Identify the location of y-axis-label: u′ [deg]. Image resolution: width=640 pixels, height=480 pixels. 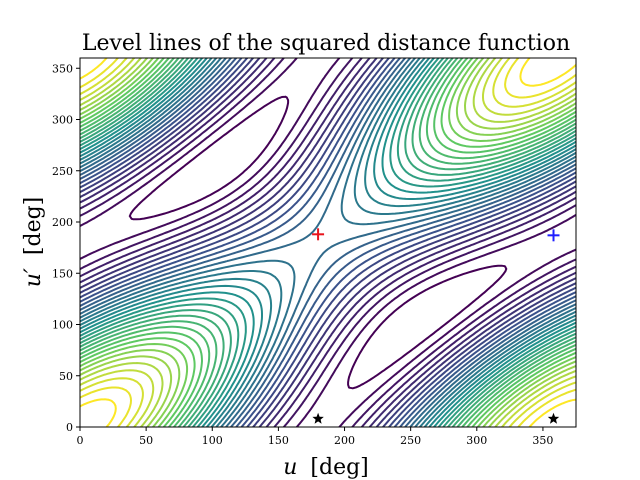
(33, 242).